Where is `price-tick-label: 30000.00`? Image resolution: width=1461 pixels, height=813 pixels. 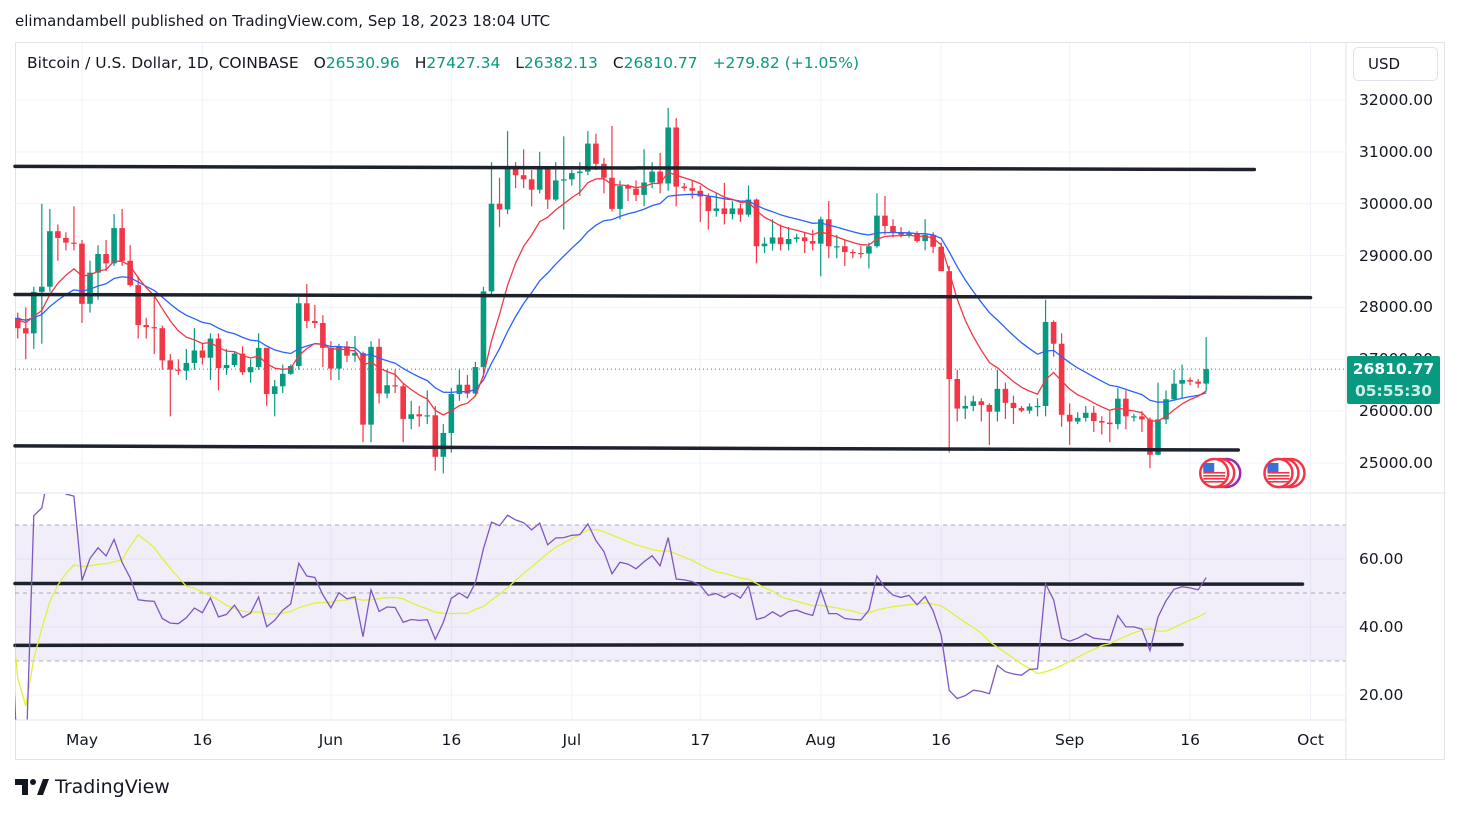
price-tick-label: 30000.00 is located at coordinates (1396, 203).